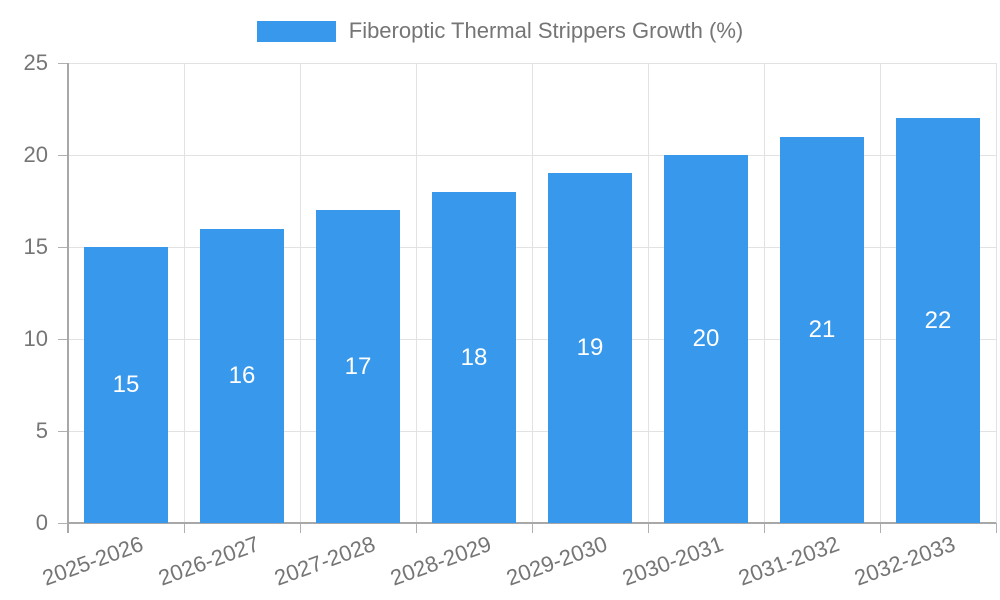 This screenshot has width=1000, height=600. What do you see at coordinates (556, 561) in the screenshot?
I see `x-axis-label: 2029-2030` at bounding box center [556, 561].